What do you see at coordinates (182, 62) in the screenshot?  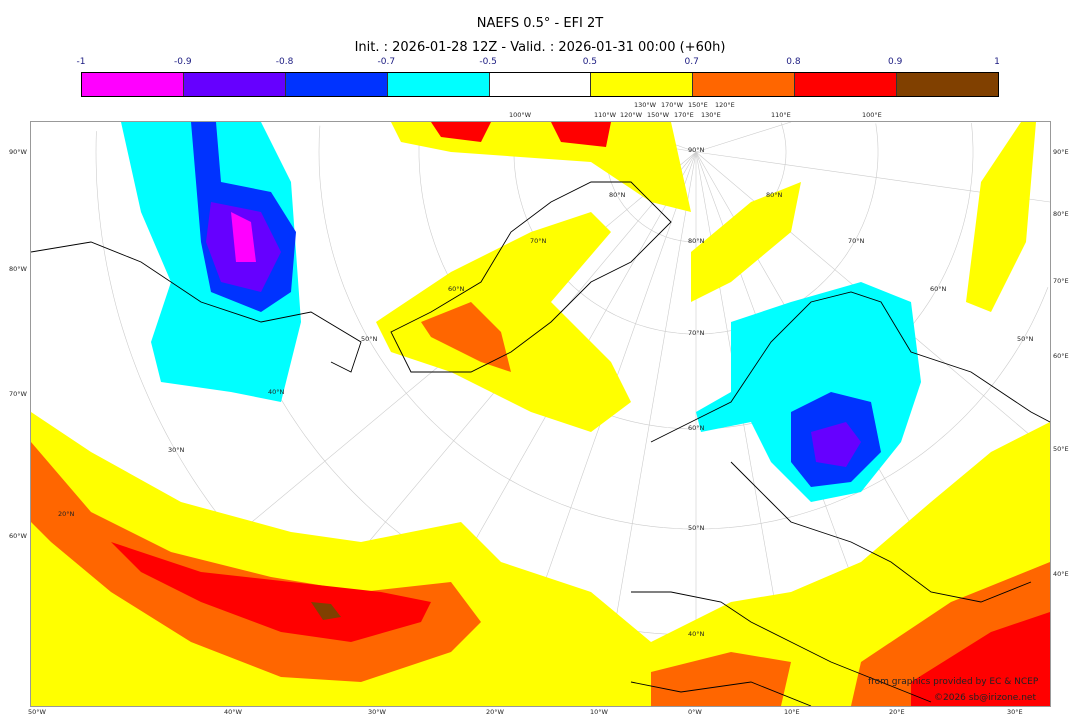 I see `colorbar-tick-label: -0.9` at bounding box center [182, 62].